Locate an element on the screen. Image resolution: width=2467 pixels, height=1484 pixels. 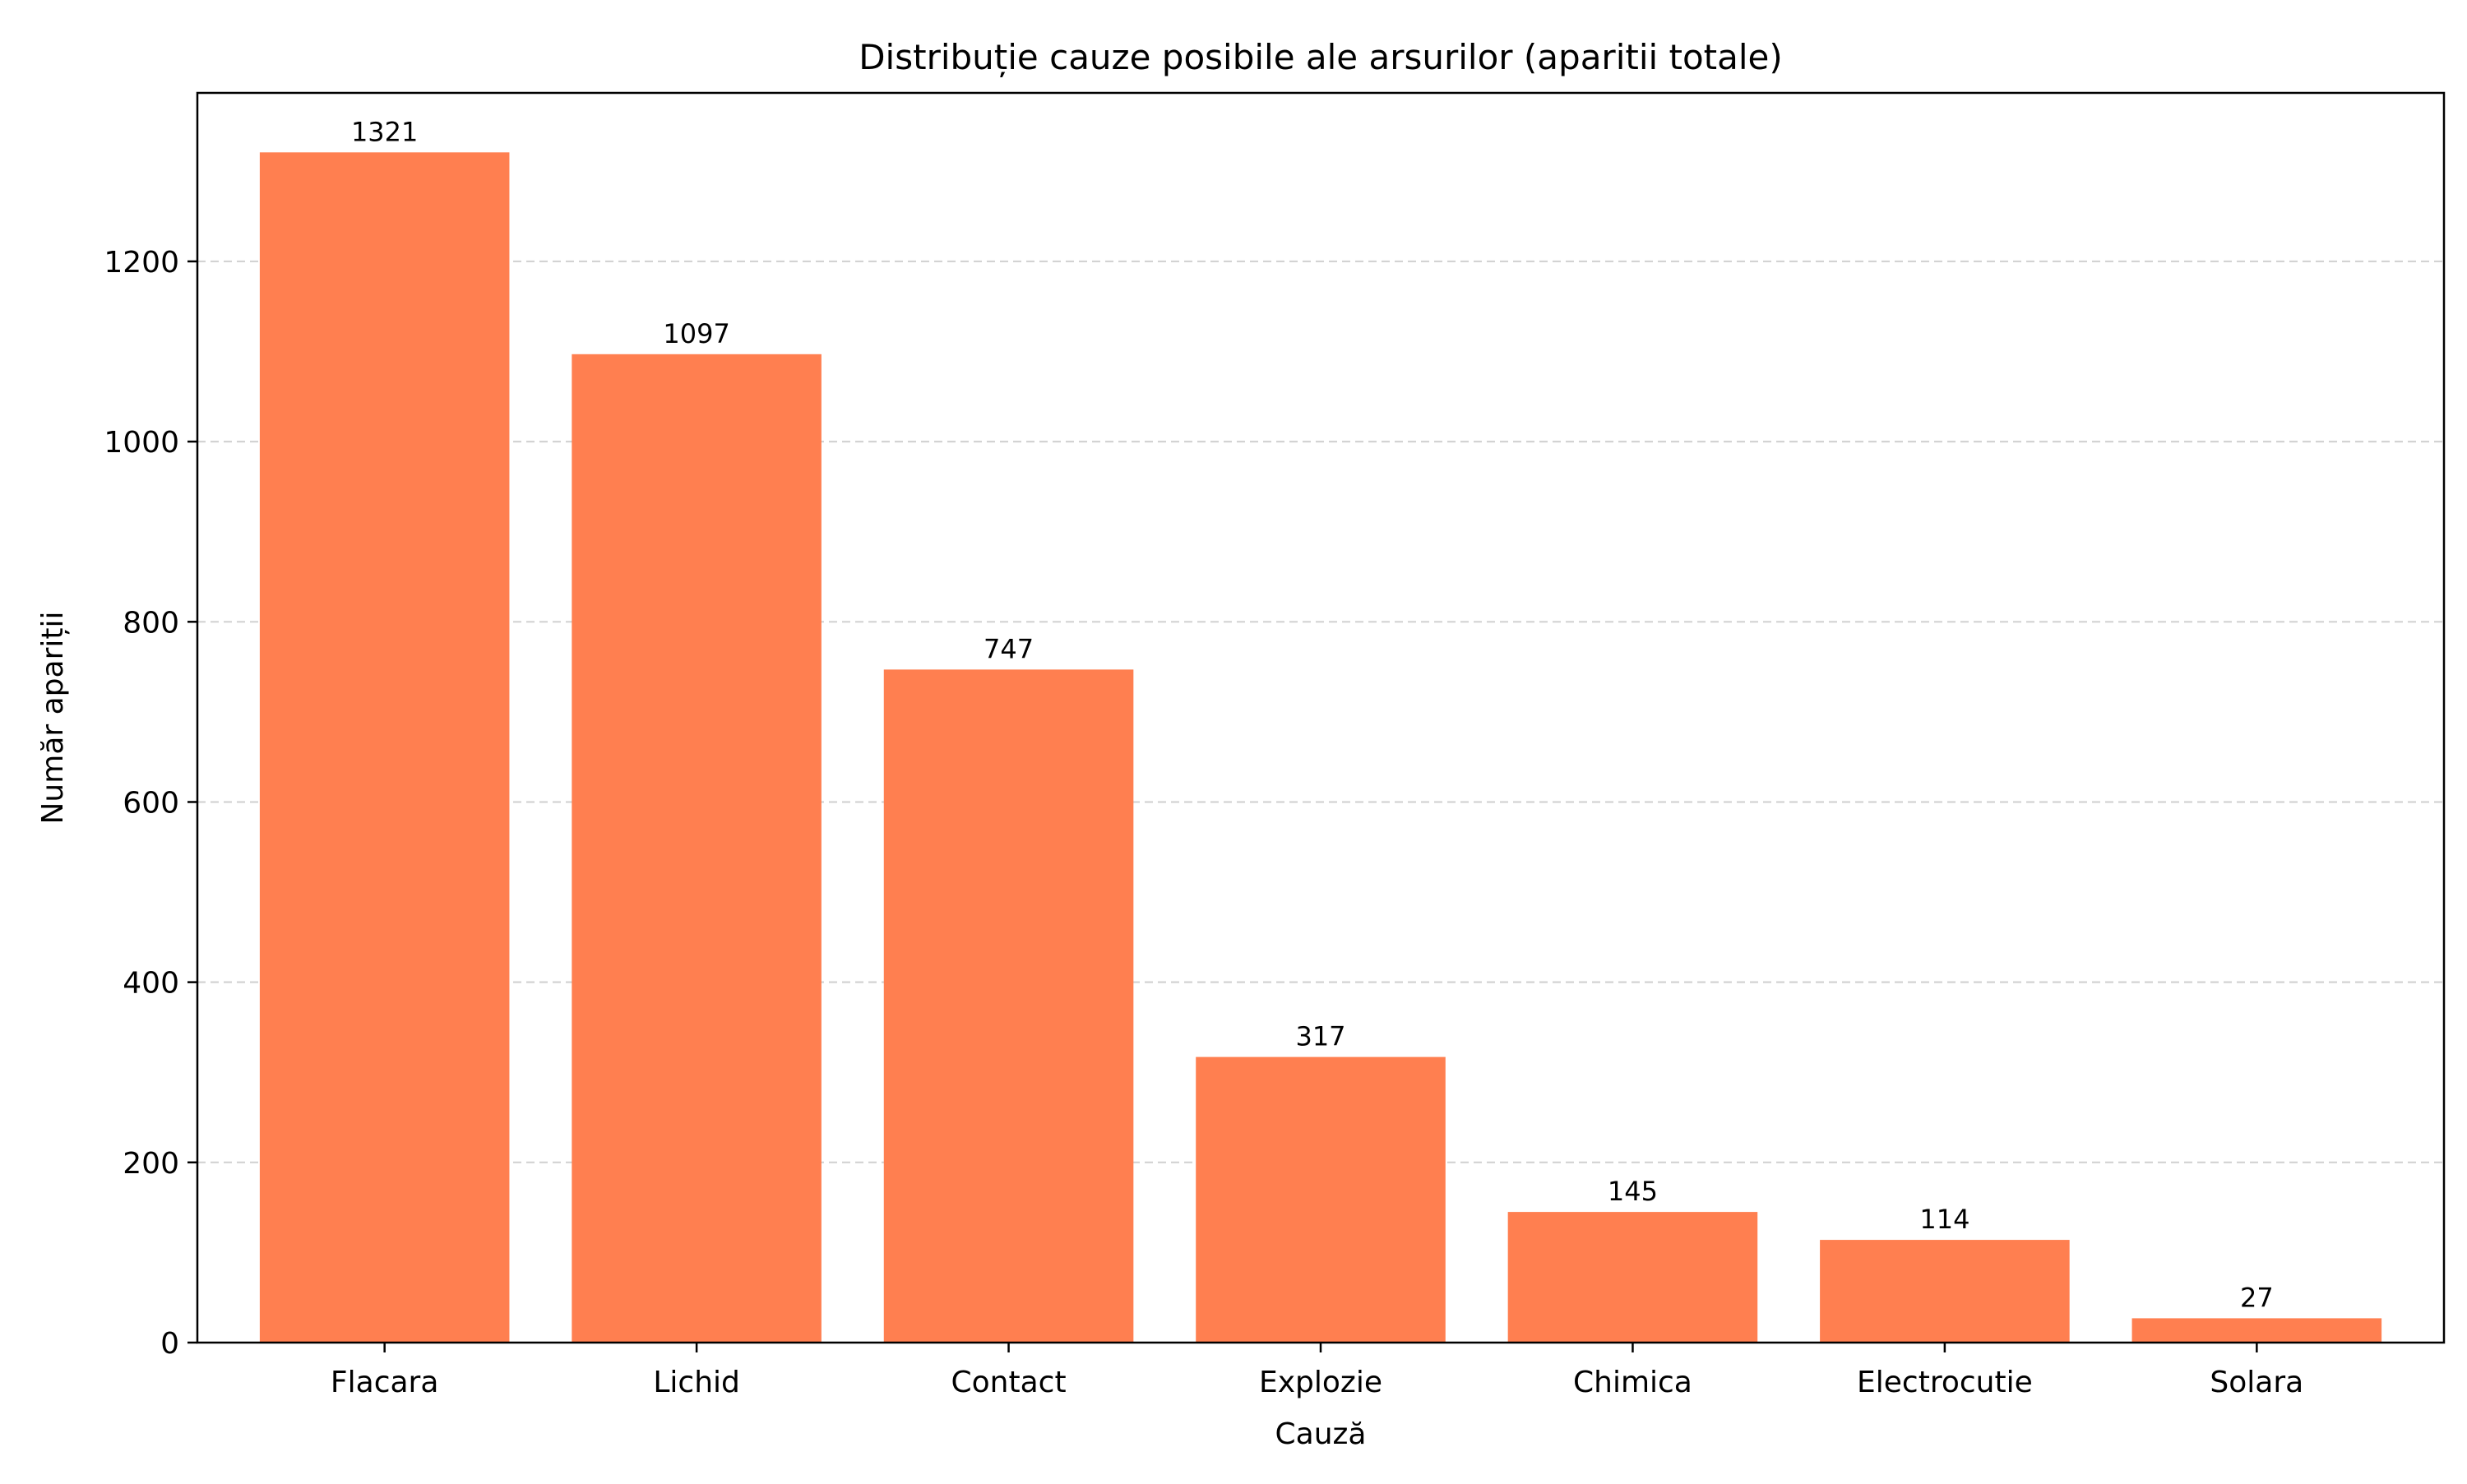
y-tick-label: 0 is located at coordinates (169, 1344).